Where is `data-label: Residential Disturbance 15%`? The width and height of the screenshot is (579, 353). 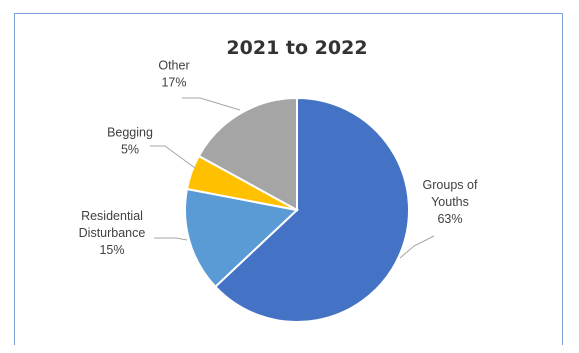 data-label: Residential Disturbance 15% is located at coordinates (112, 233).